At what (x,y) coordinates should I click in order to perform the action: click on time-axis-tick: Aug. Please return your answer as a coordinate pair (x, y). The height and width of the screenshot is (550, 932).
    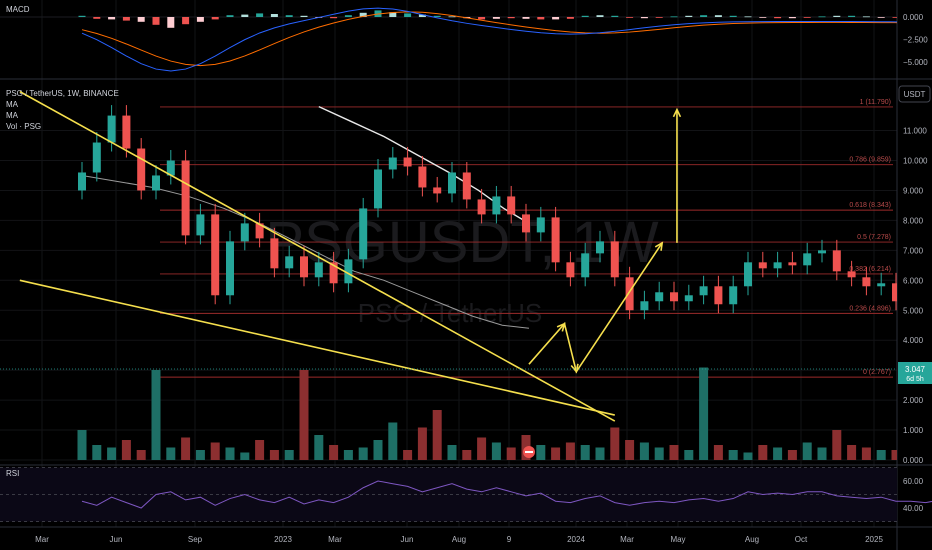
    Looking at the image, I should click on (459, 539).